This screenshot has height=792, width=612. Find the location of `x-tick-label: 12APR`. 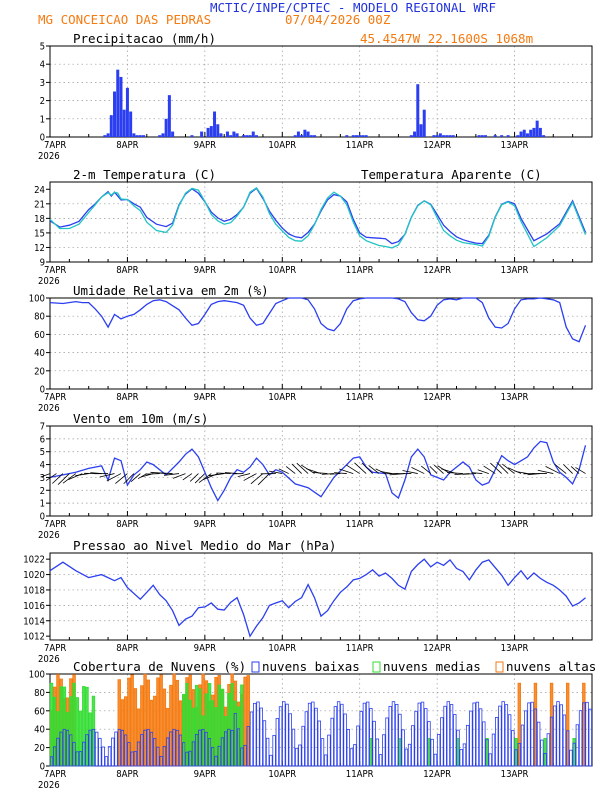

x-tick-label: 12APR is located at coordinates (437, 145).